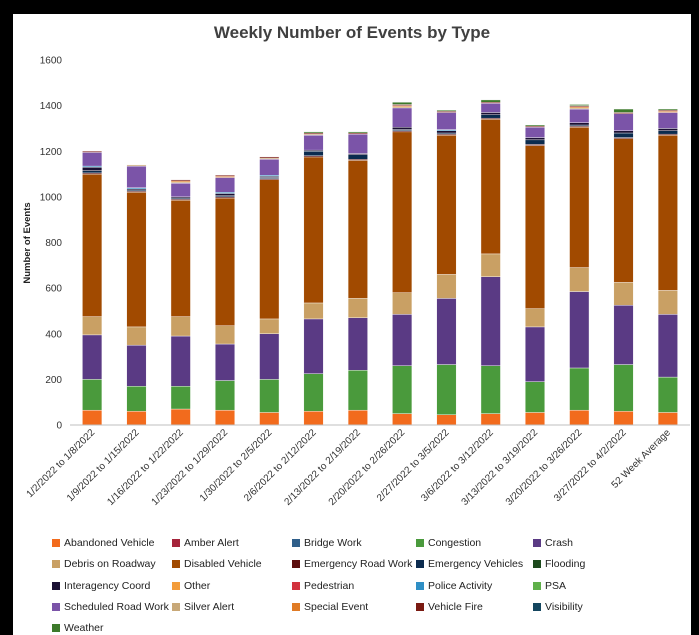  Describe the element at coordinates (280, 465) in the screenshot. I see `x-tick-label: 2/6/2022 to 2/12/2022` at that location.